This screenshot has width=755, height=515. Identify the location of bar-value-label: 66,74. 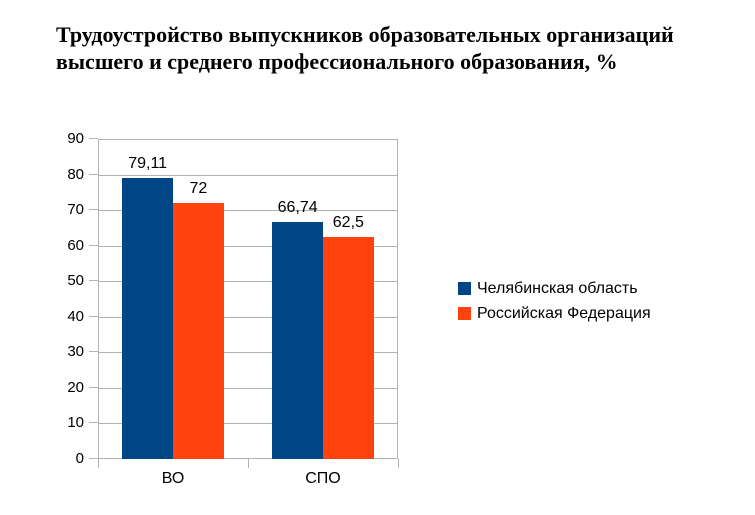
(297, 207).